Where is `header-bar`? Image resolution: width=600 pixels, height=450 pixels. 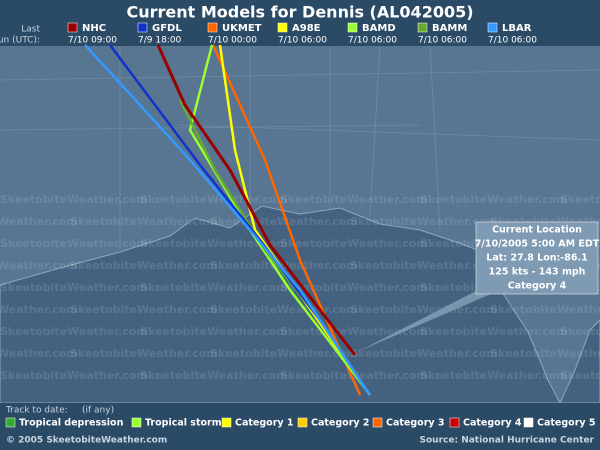
header-bar is located at coordinates (300, 23).